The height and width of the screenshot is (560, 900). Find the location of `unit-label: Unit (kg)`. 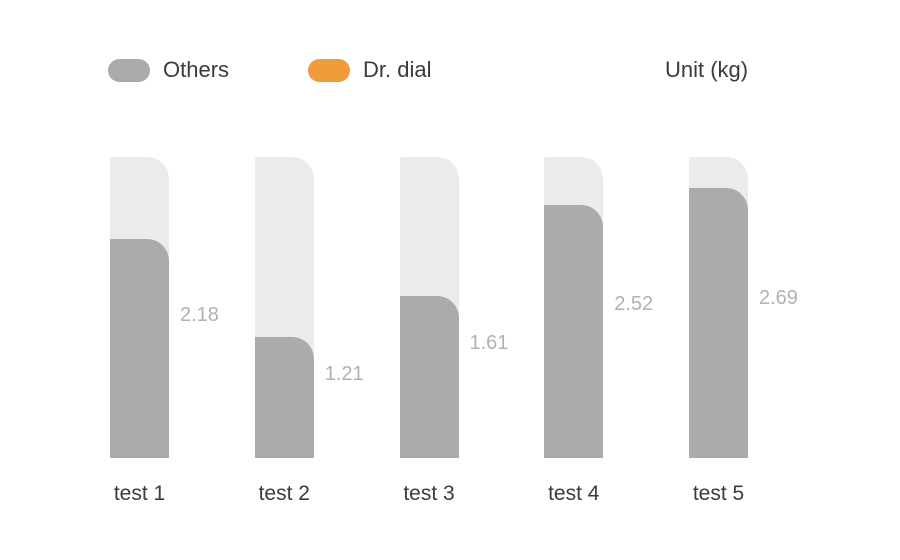

unit-label: Unit (kg) is located at coordinates (707, 69).